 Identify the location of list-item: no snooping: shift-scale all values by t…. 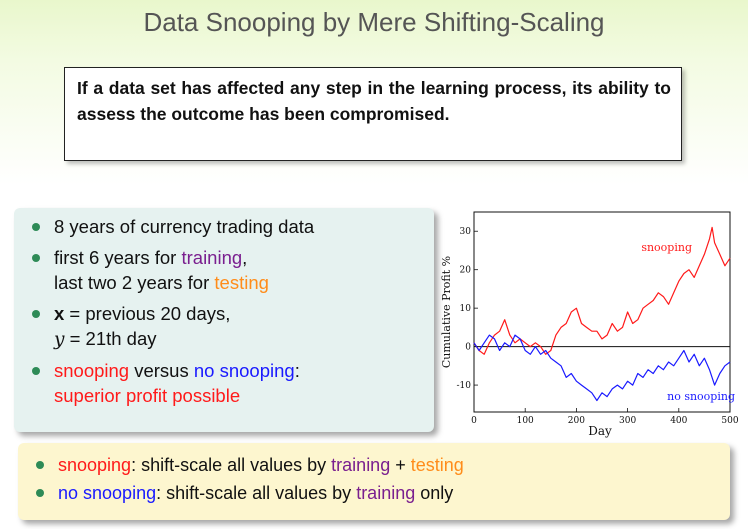
(375, 493).